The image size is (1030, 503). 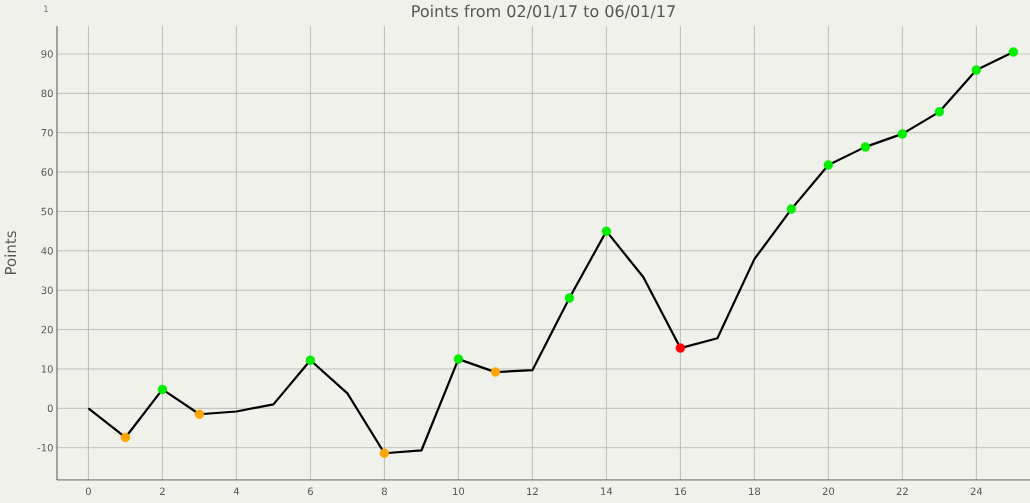 What do you see at coordinates (45, 447) in the screenshot?
I see `y-tick-label: -10` at bounding box center [45, 447].